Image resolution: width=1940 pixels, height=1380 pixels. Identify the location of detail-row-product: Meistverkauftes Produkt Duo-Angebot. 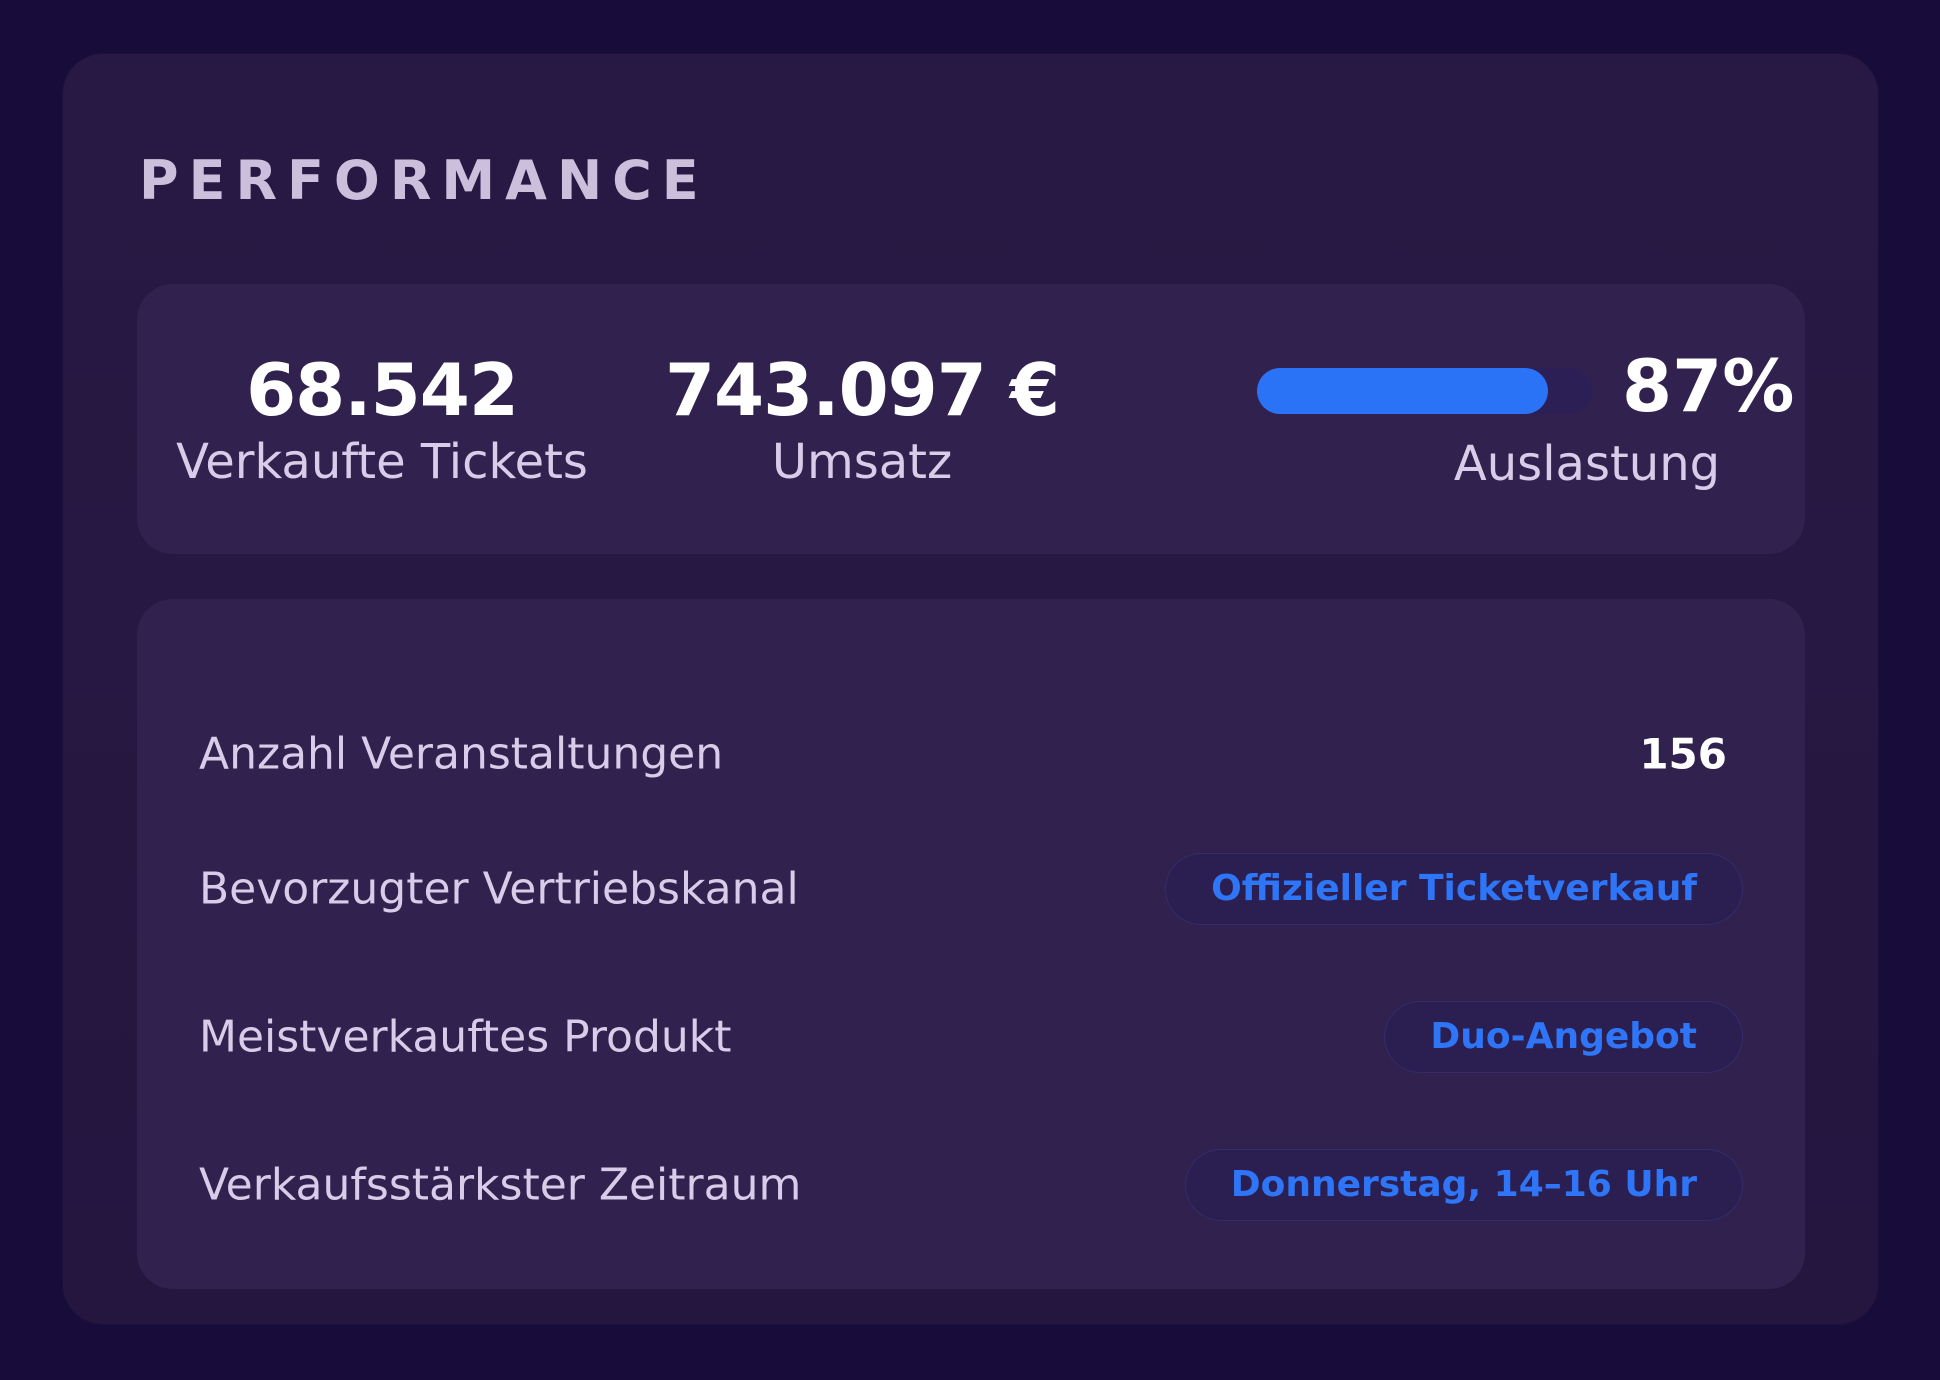
(971, 1037).